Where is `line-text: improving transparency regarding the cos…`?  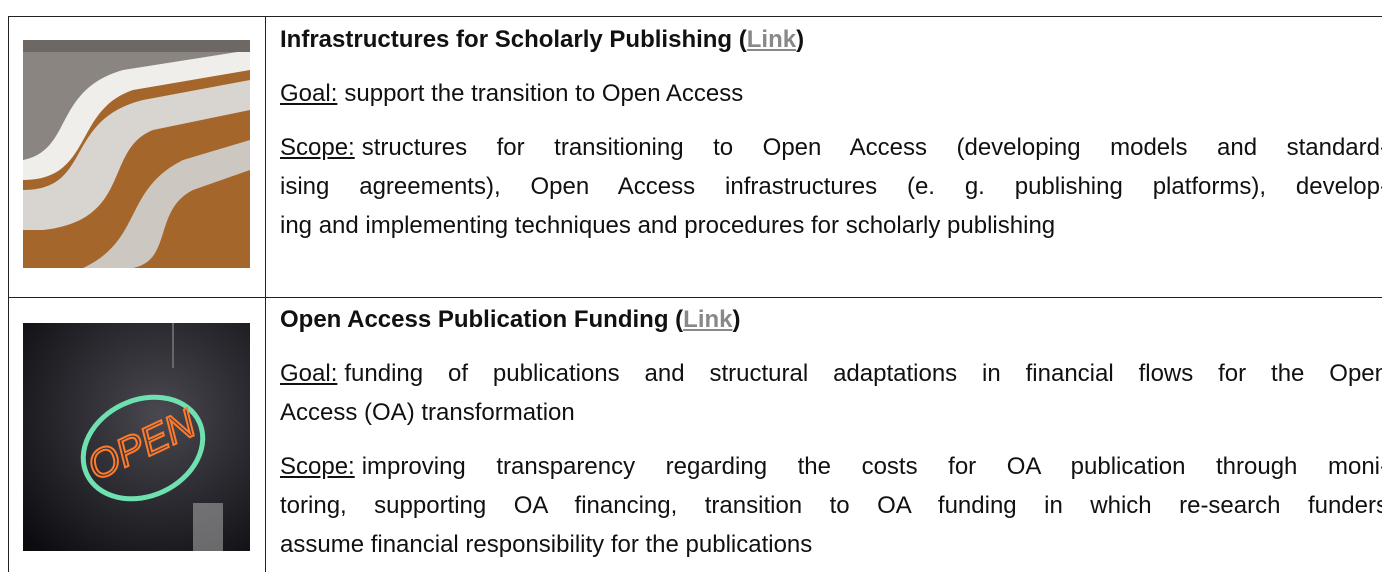 line-text: improving transparency regarding the cos… is located at coordinates (871, 466).